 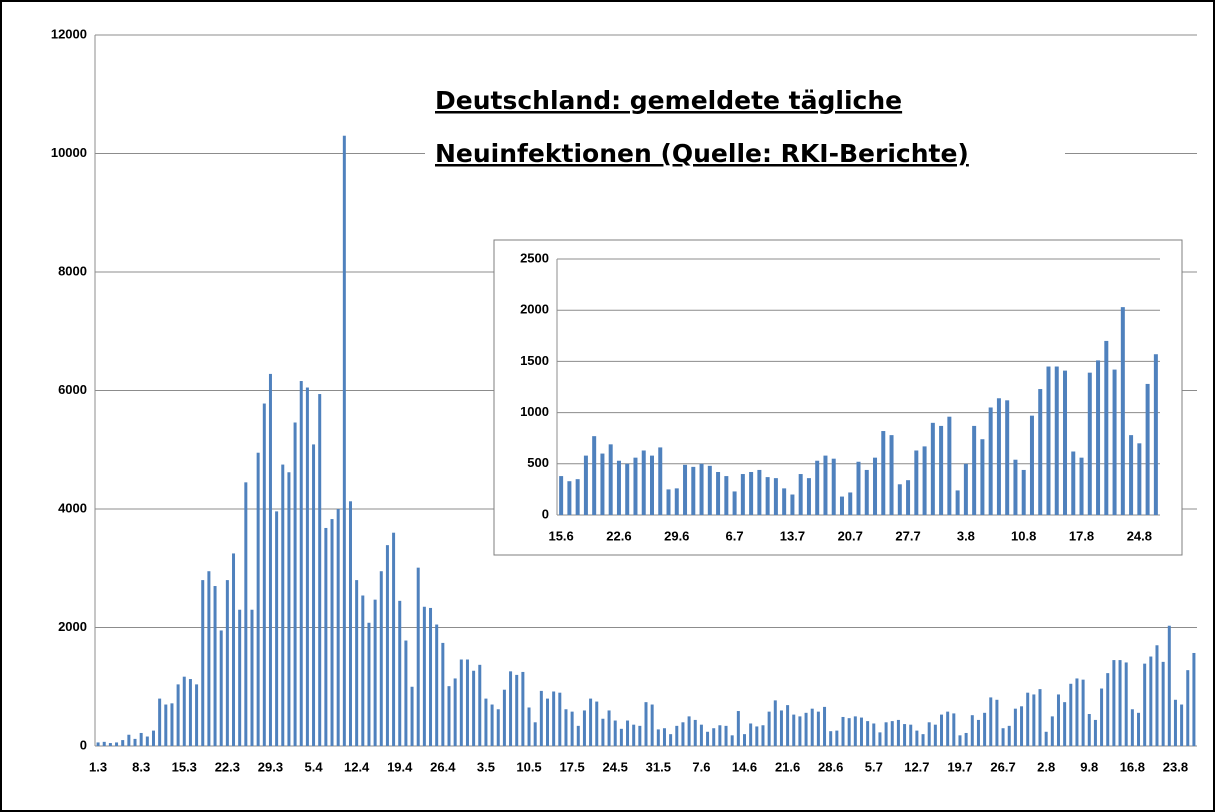 What do you see at coordinates (1002, 766) in the screenshot?
I see `x-tick-label: 26.7` at bounding box center [1002, 766].